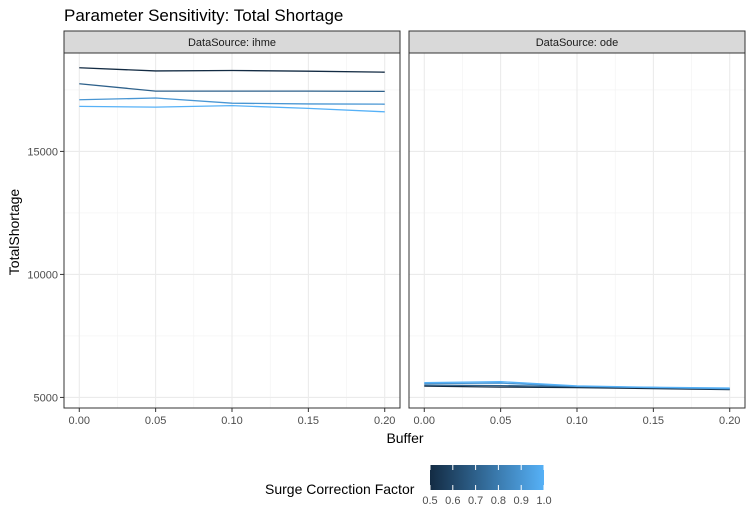 Image resolution: width=753 pixels, height=527 pixels. What do you see at coordinates (46, 398) in the screenshot?
I see `y-tick-label: 5000` at bounding box center [46, 398].